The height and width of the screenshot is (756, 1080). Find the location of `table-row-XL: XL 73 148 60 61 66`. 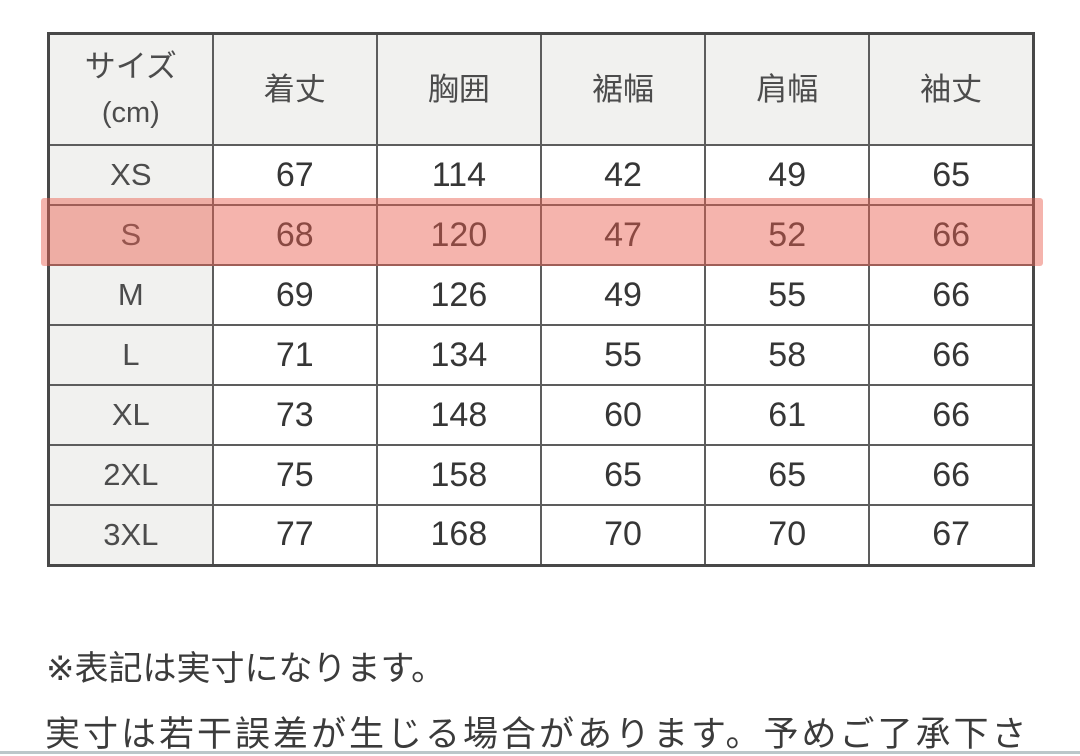

table-row-XL: XL 73 148 60 61 66 is located at coordinates (541, 415).